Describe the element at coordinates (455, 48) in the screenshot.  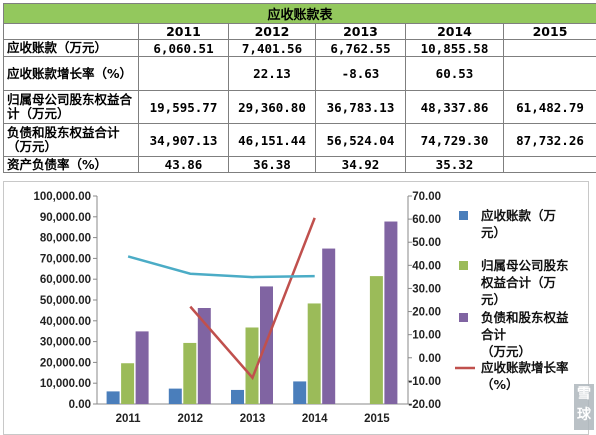
I see `table-cell: 10,855.58` at that location.